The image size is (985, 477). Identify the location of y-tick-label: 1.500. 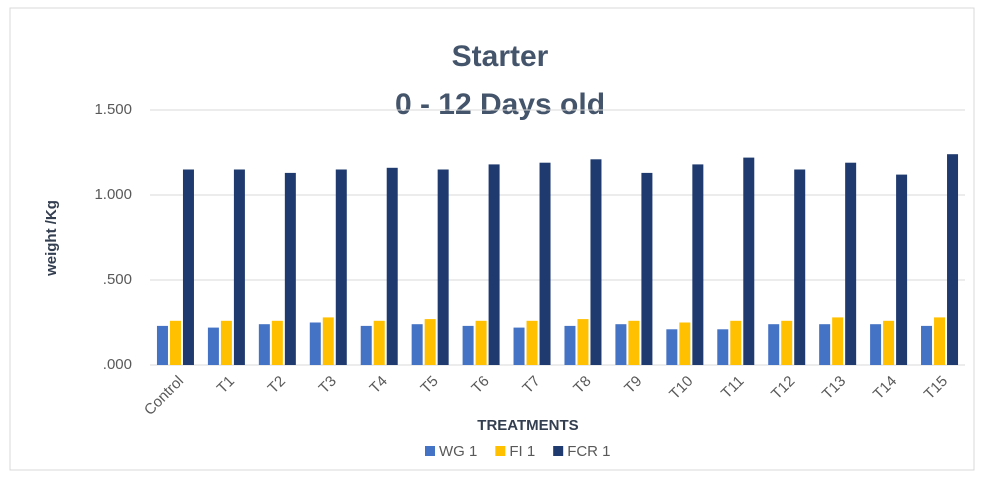
(113, 109).